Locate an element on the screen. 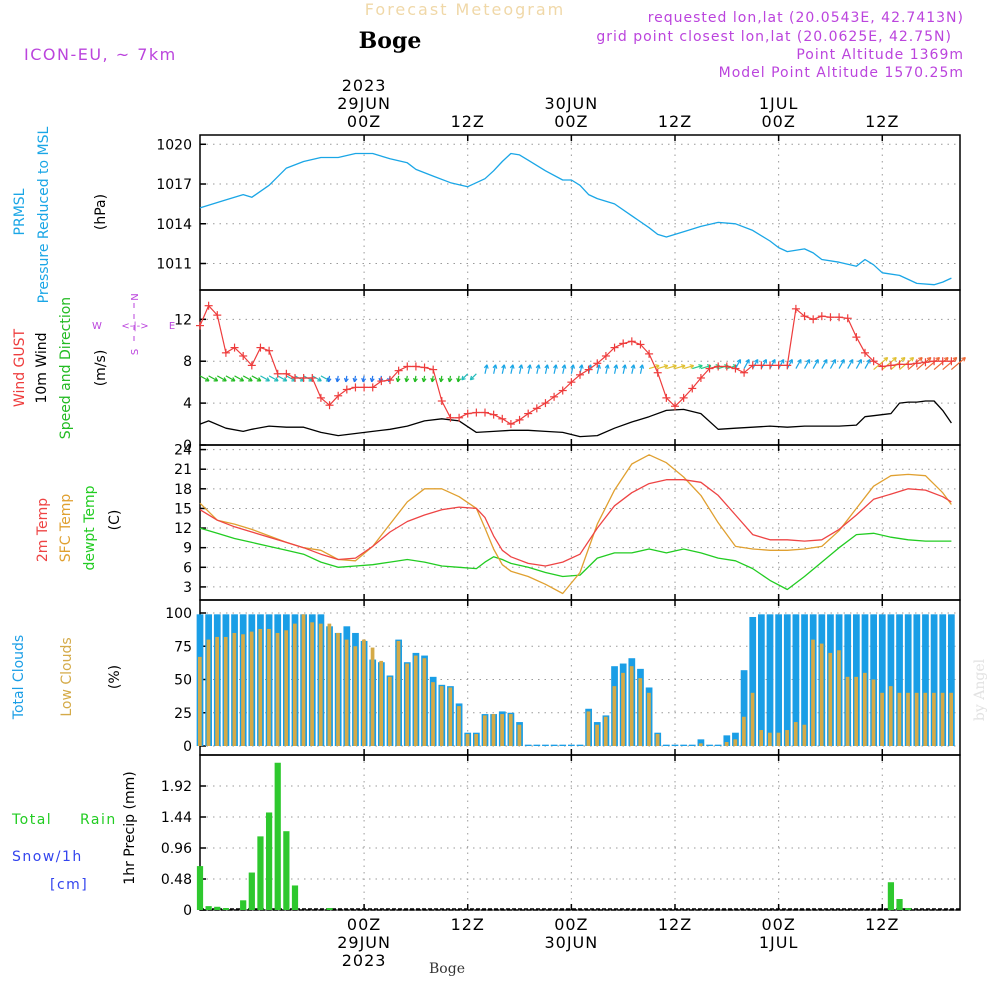  compass-row: <-|-> is located at coordinates (134, 326).